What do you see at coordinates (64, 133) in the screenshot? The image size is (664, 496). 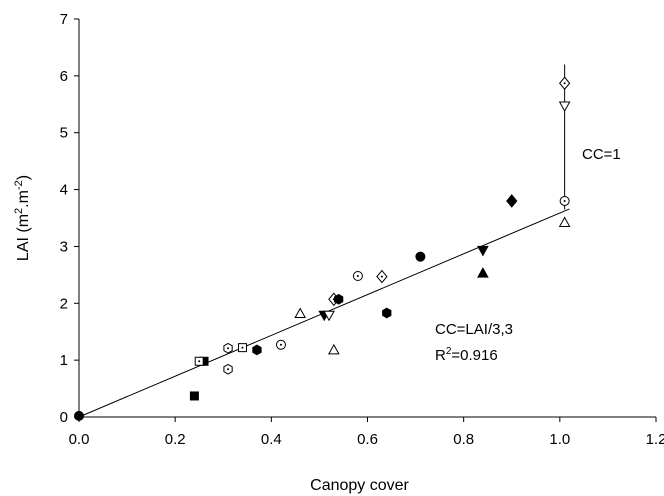 I see `y-tick-label: 5` at bounding box center [64, 133].